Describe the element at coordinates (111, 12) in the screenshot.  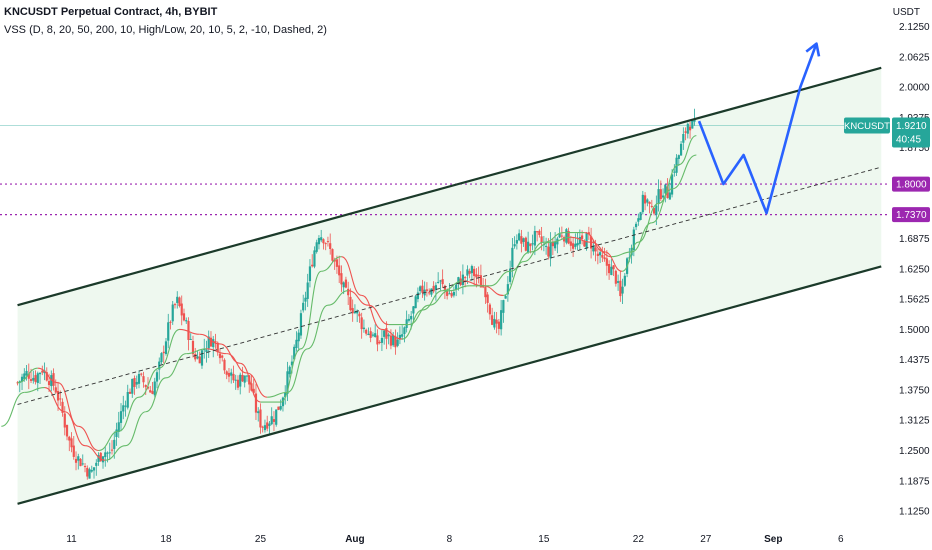
I see `chart-title: KNCUSDT Perpetual Contract, 4h, BYBIT` at that location.